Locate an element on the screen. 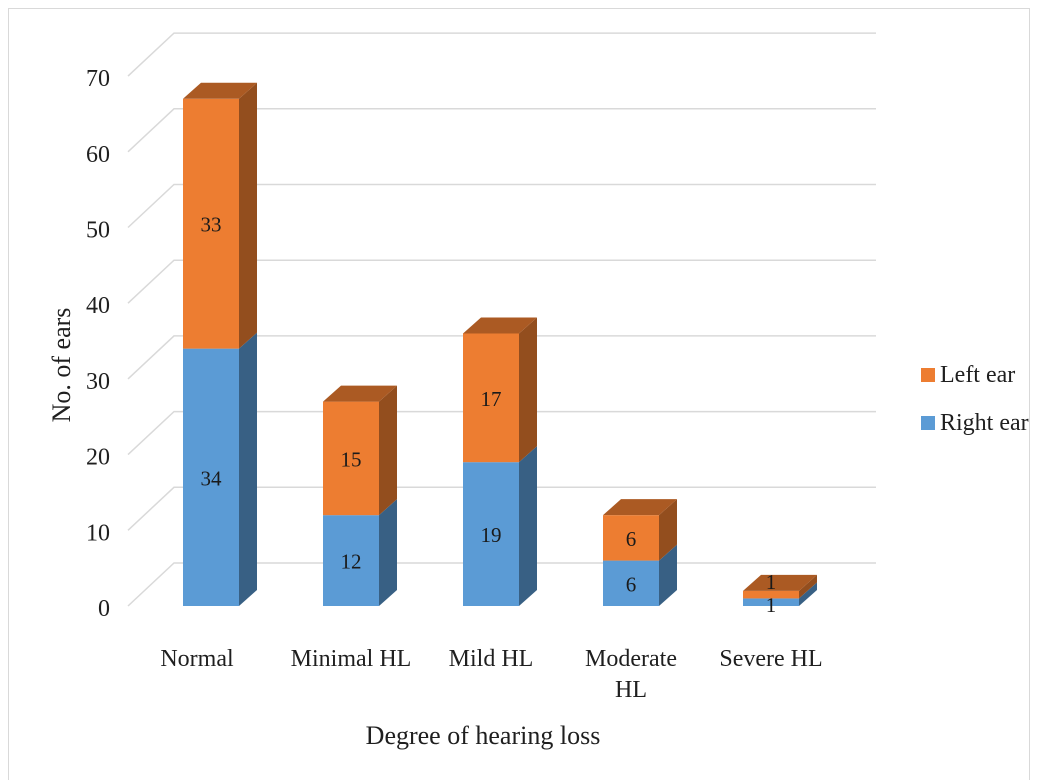 The image size is (1040, 782). data-label: 12 is located at coordinates (351, 562).